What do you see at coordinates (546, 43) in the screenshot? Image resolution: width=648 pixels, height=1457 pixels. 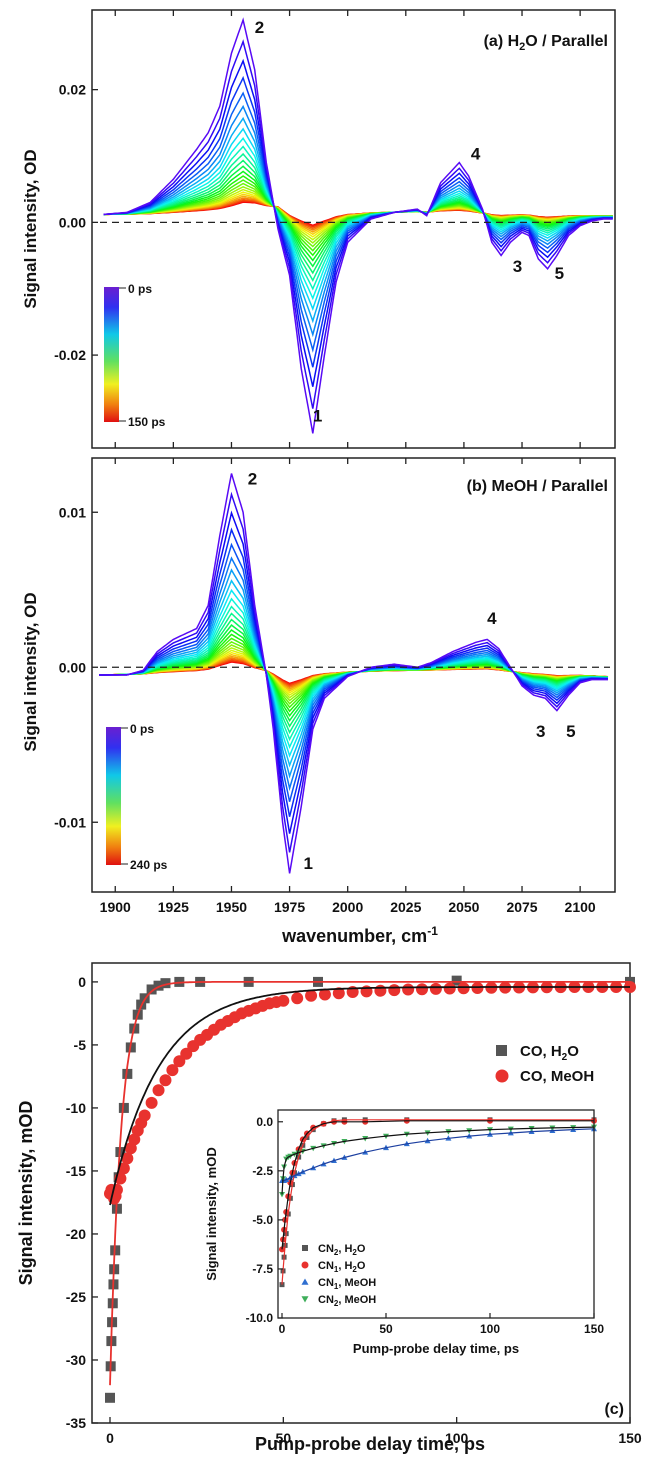 I see `panel-a-title: (a) H2O / Parallel` at bounding box center [546, 43].